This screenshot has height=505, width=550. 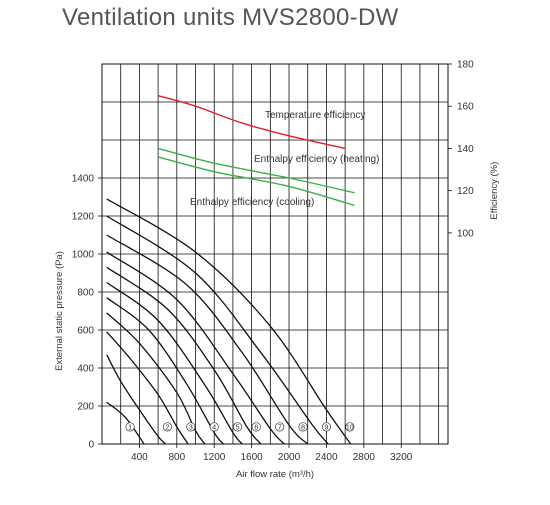 I want to click on speed-marker-label: 1, so click(x=130, y=427).